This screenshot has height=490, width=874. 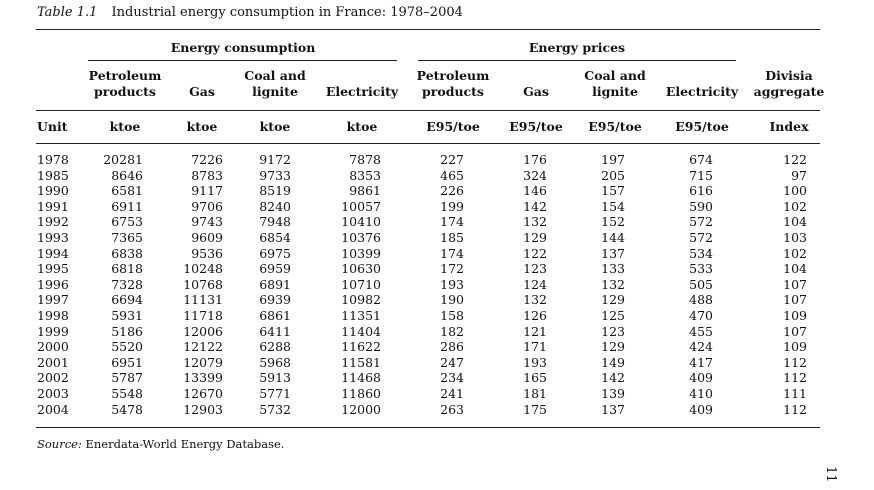 What do you see at coordinates (535, 409) in the screenshot?
I see `table-cell: 175` at bounding box center [535, 409].